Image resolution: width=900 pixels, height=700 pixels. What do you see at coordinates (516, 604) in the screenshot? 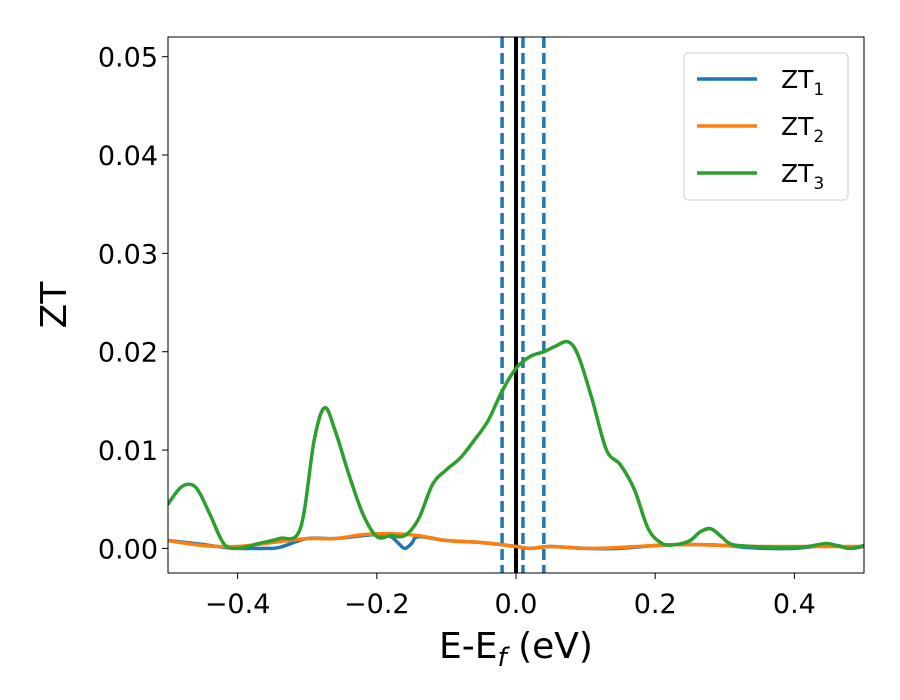
I see `x-tick-label: 0.0` at bounding box center [516, 604].